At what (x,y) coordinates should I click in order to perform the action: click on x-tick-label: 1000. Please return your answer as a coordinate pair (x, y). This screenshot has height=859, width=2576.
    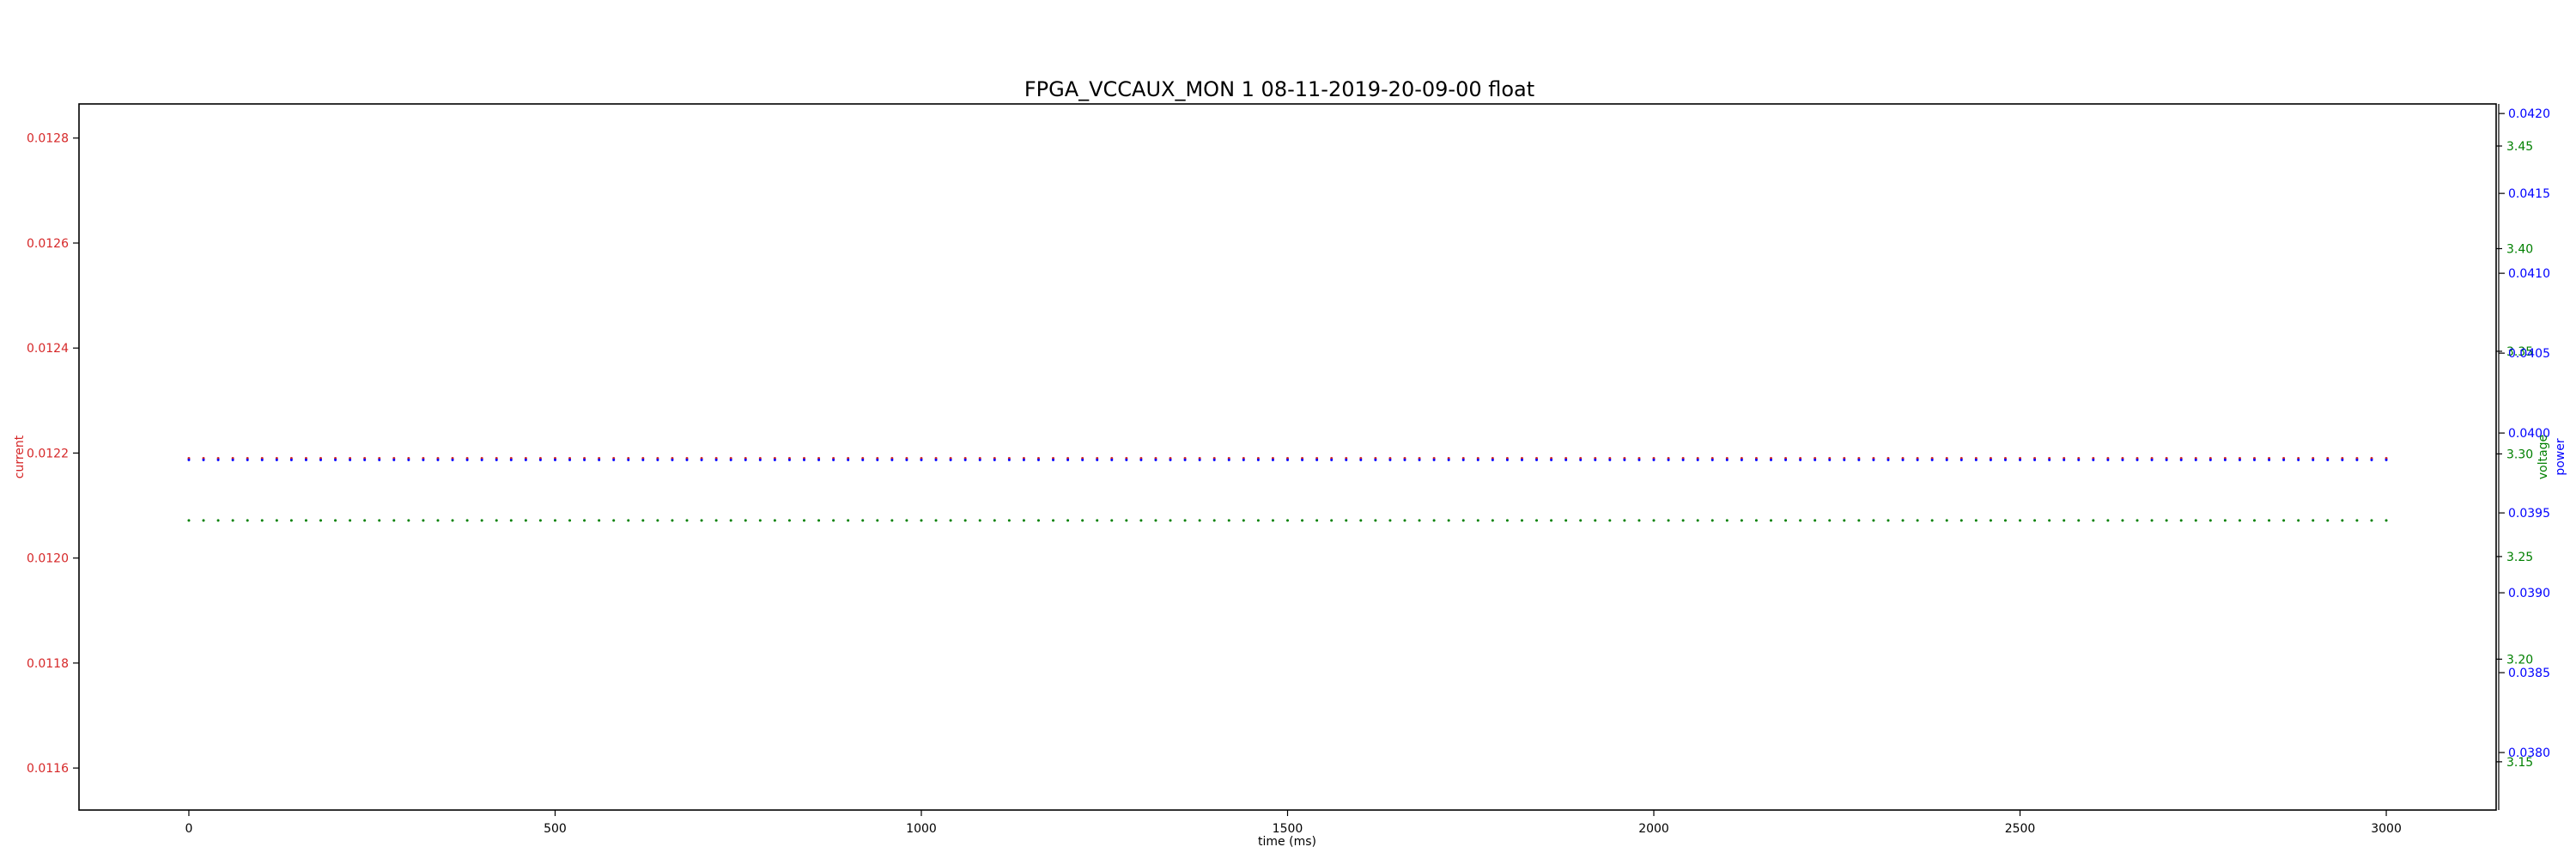
    Looking at the image, I should click on (921, 829).